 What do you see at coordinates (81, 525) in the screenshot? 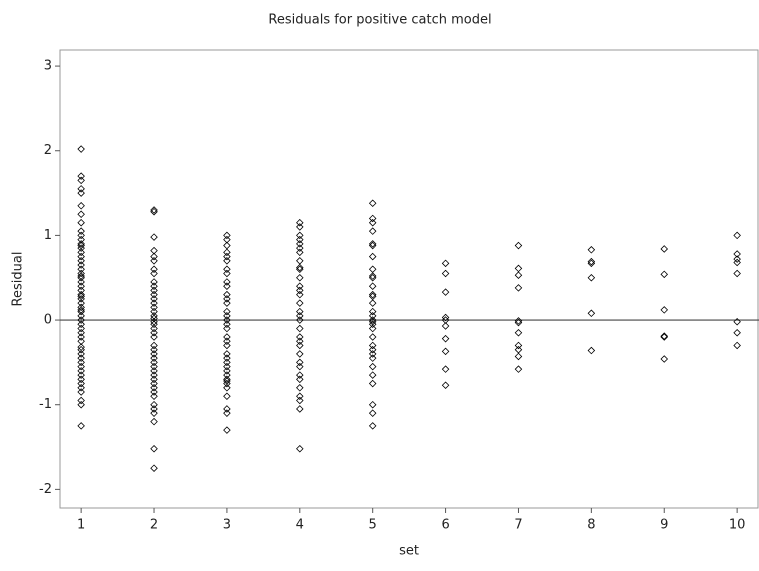
I see `x-tick-label: 1` at bounding box center [81, 525].